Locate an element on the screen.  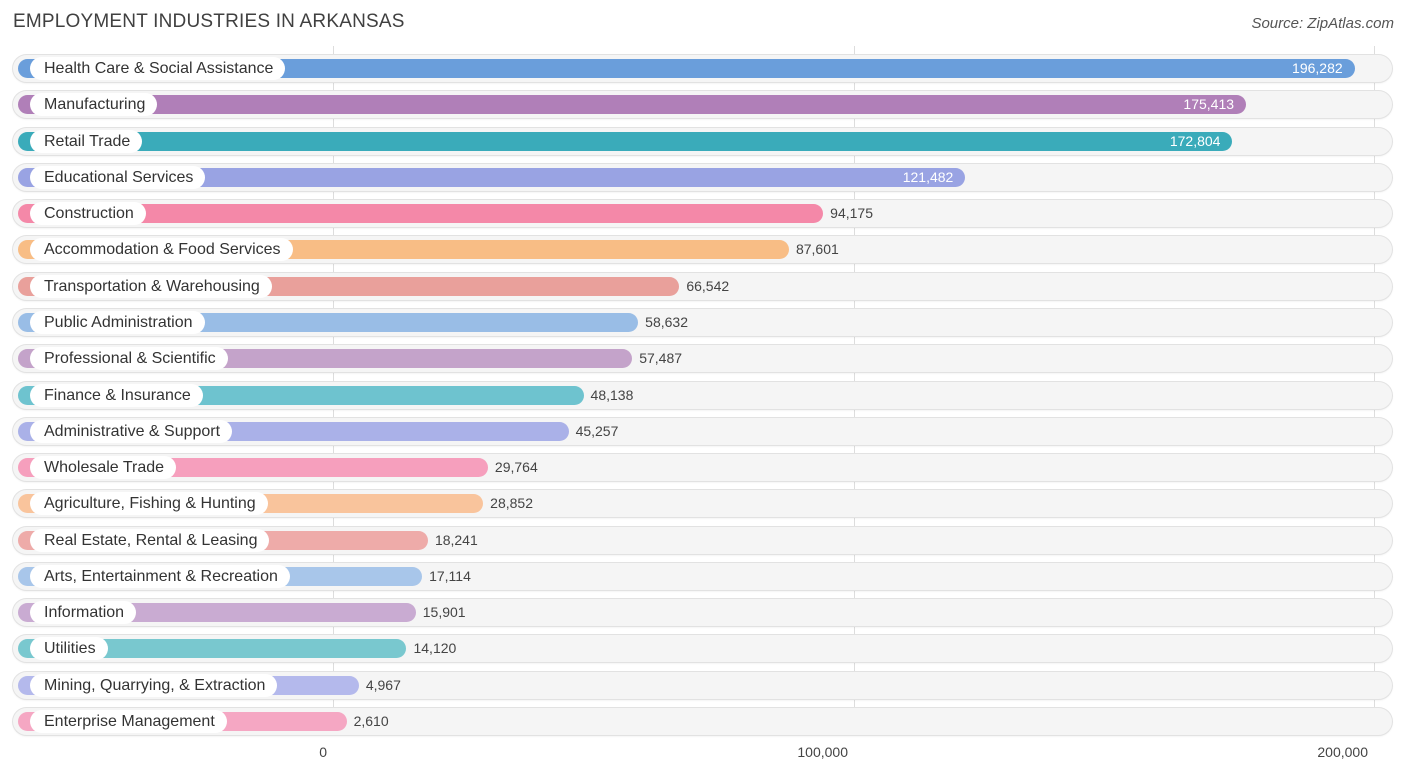
category-label: Administrative & Support is located at coordinates (131, 431).